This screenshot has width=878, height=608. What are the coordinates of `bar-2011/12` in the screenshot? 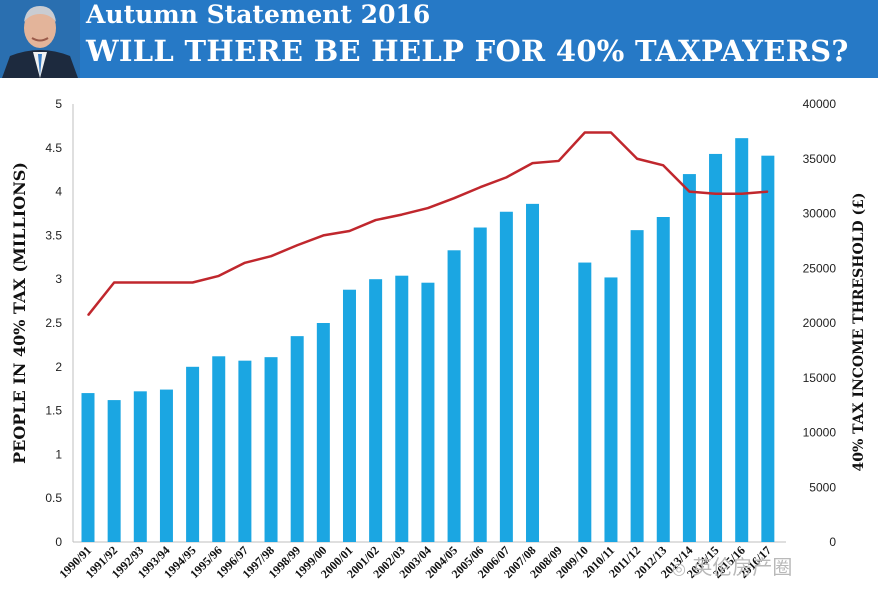 It's located at (637, 386).